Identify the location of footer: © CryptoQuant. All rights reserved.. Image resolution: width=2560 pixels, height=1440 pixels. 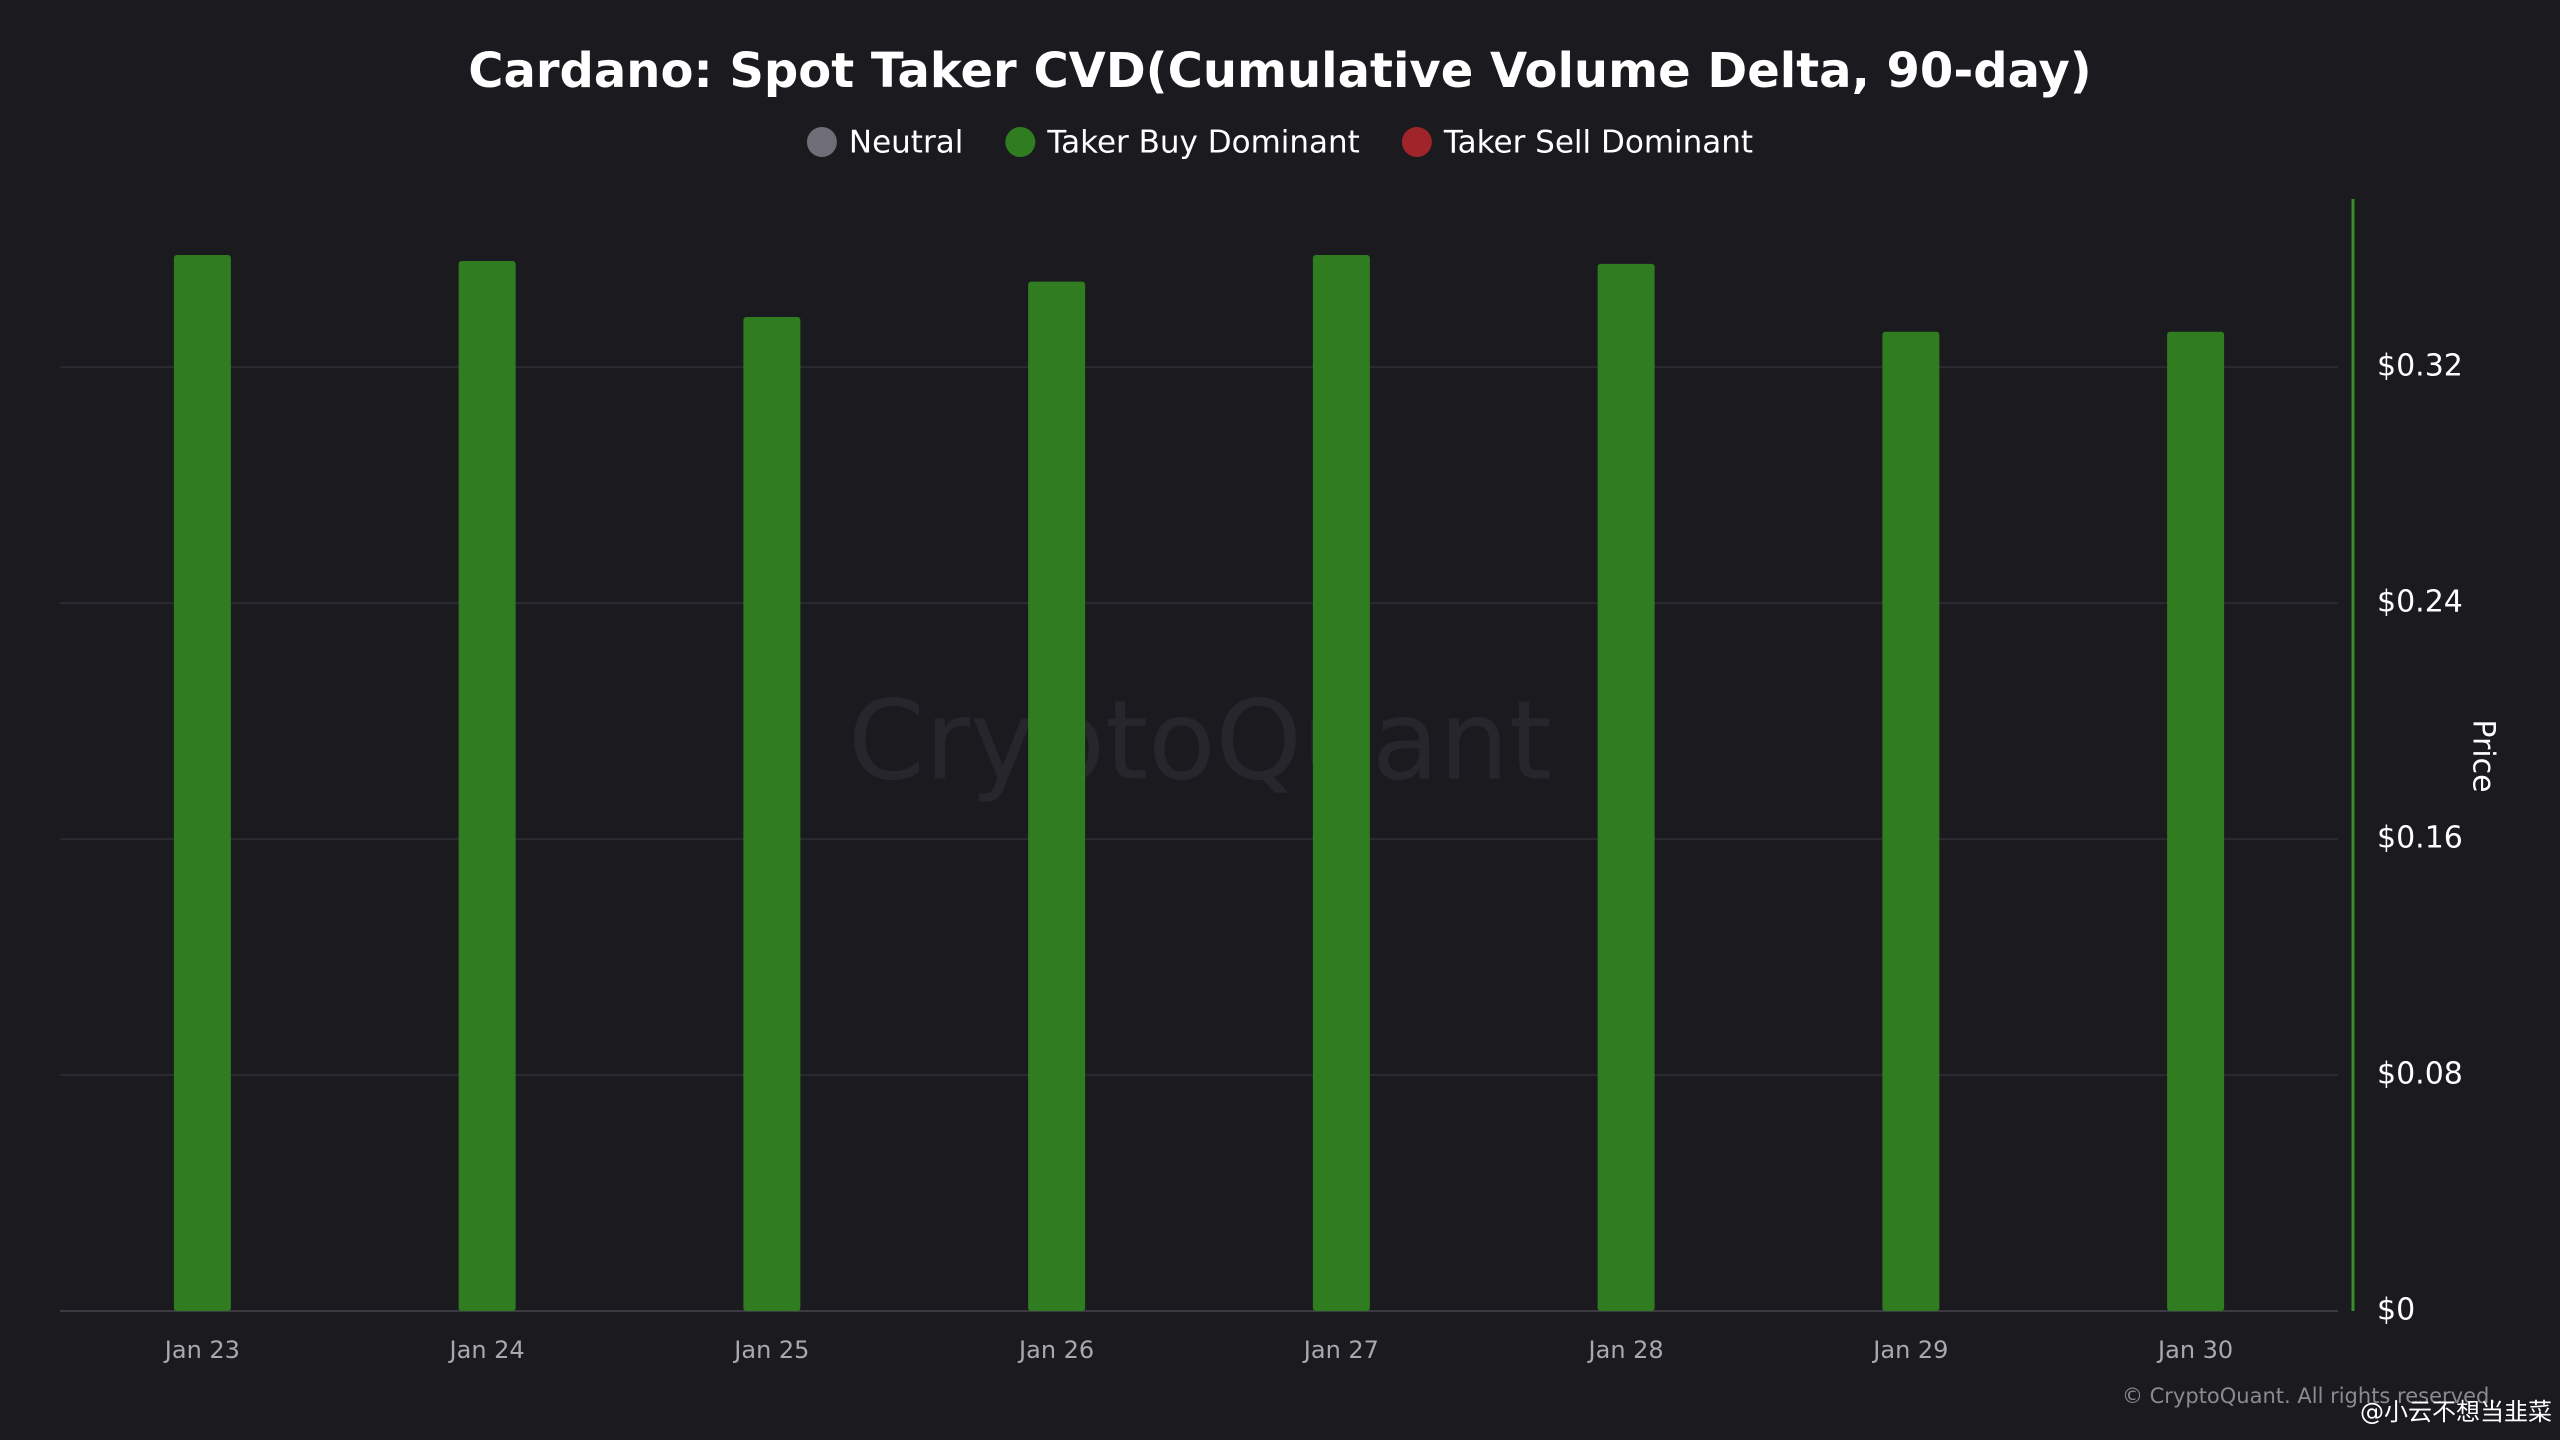
(2309, 1396).